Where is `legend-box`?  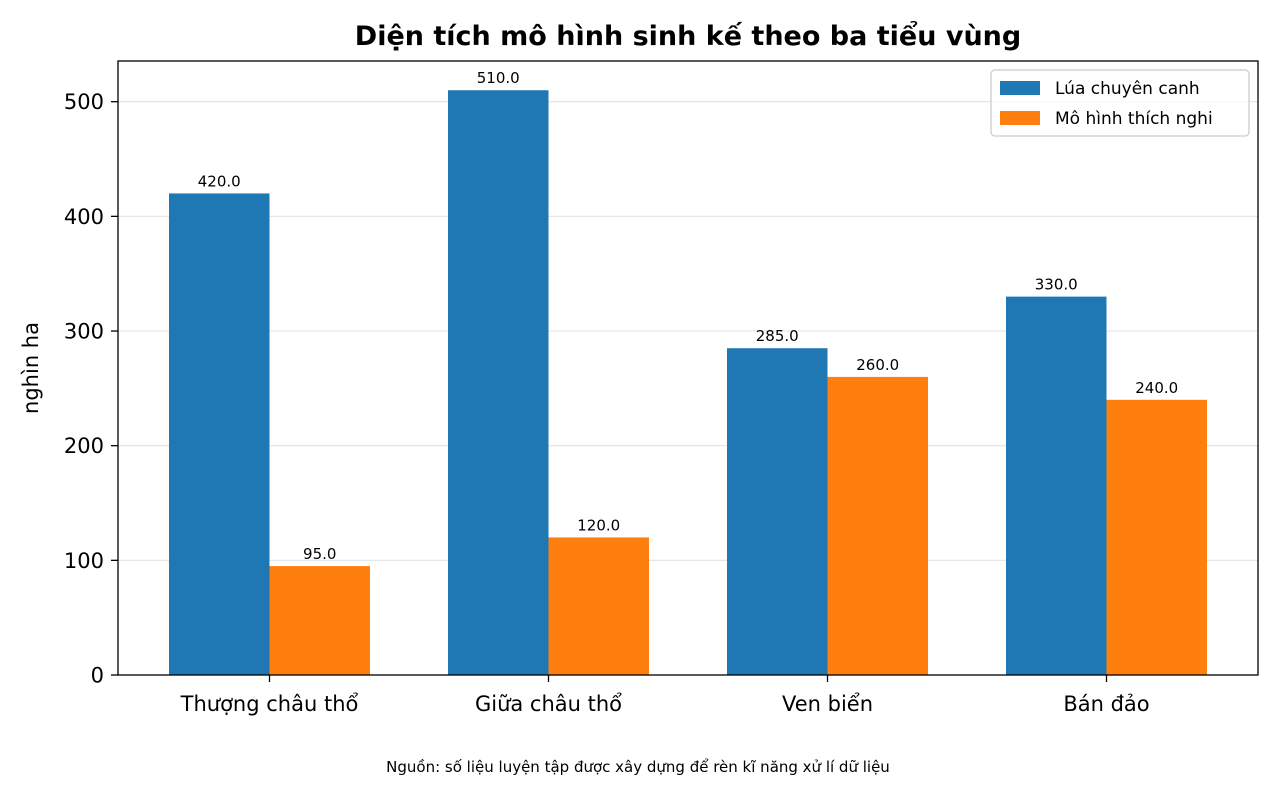 legend-box is located at coordinates (1120, 103).